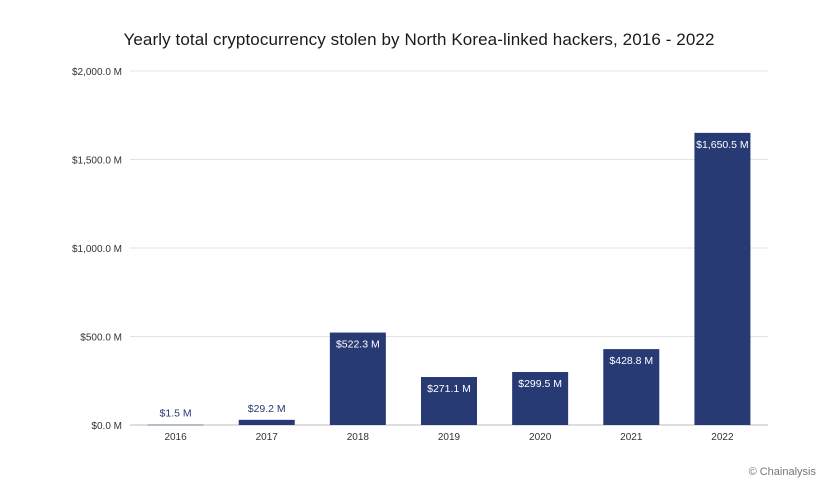 The image size is (838, 490). What do you see at coordinates (97, 72) in the screenshot?
I see `y-tick-label: $2,000.0 M` at bounding box center [97, 72].